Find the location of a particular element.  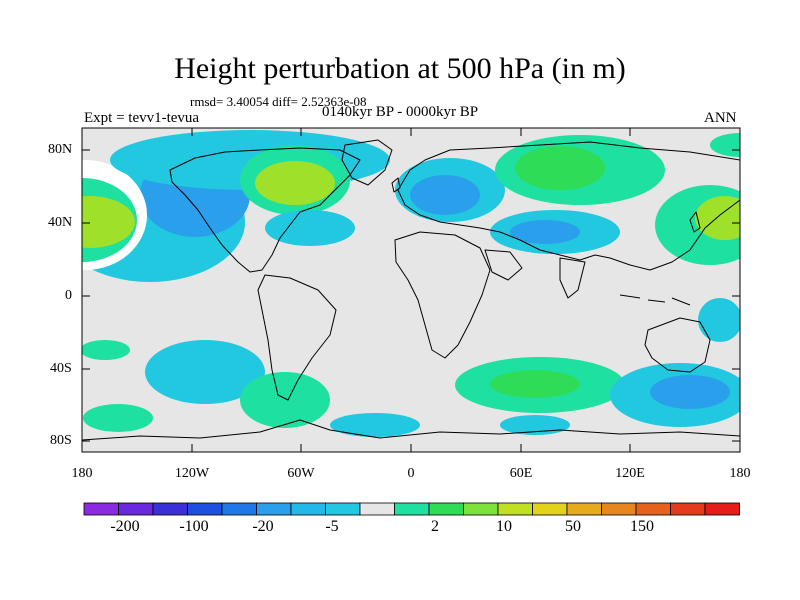

anomaly-asia-blue-mid is located at coordinates (545, 232).